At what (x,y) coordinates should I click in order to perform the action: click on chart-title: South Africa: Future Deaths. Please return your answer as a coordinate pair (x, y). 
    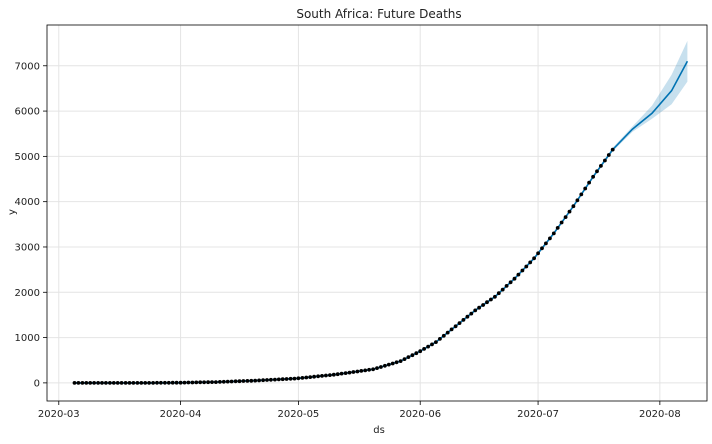
    Looking at the image, I should click on (378, 14).